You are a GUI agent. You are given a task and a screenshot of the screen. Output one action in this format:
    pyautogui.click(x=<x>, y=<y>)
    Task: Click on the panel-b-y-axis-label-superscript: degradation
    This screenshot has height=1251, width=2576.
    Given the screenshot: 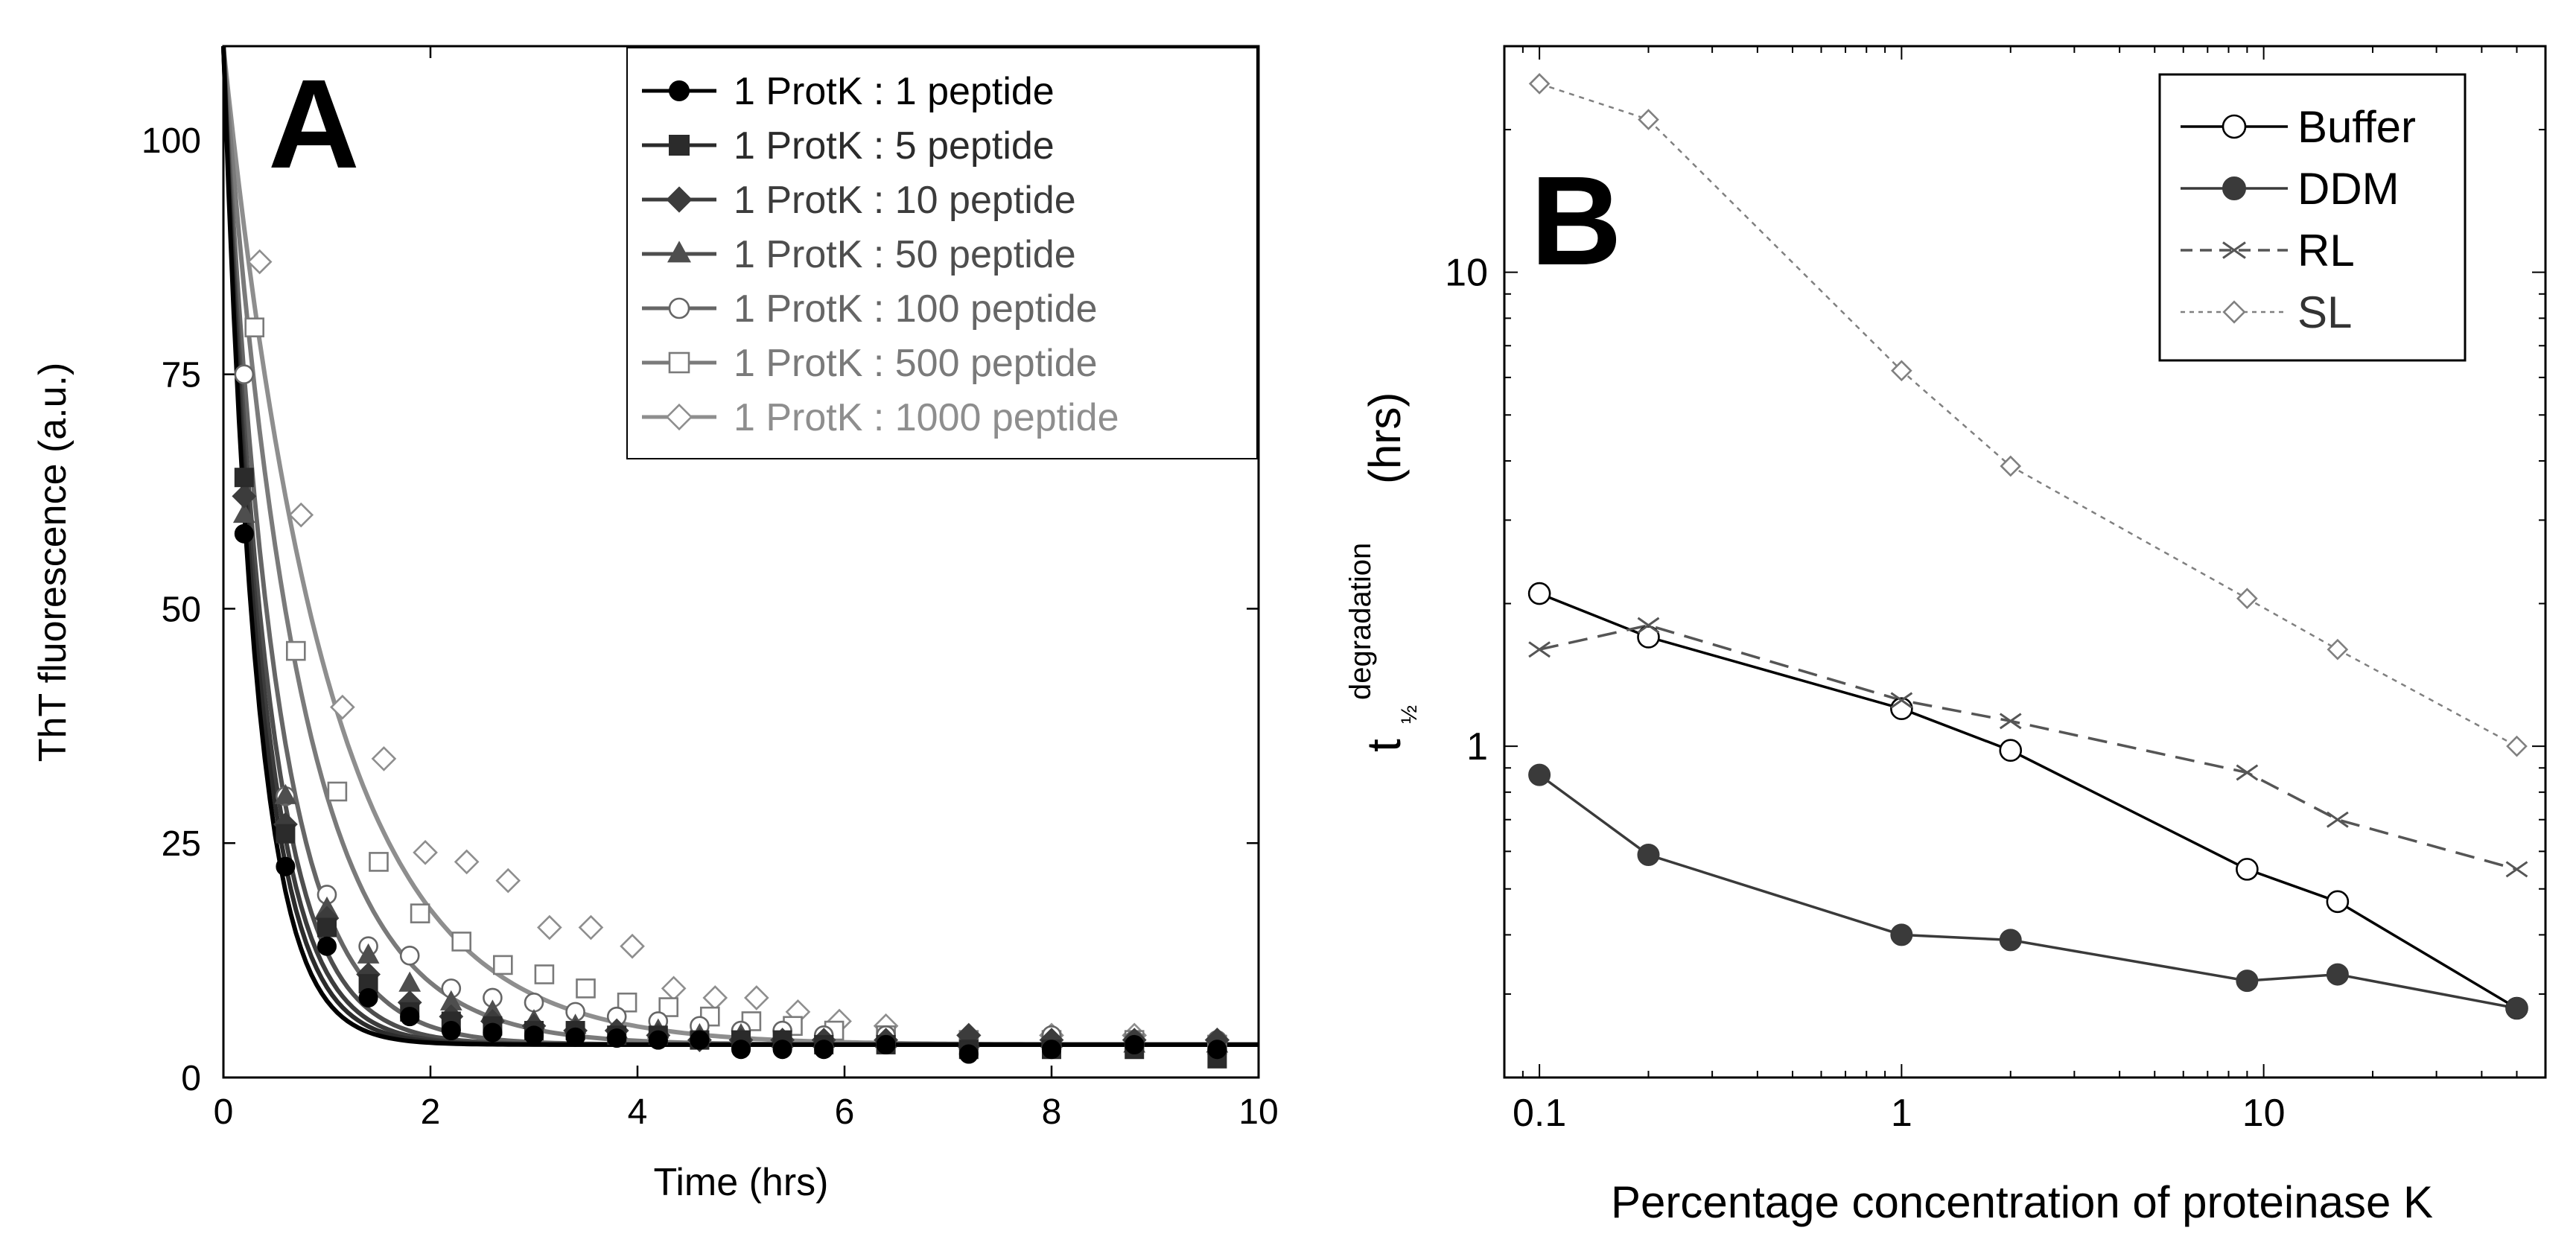 What is the action you would take?
    pyautogui.click(x=1360, y=622)
    